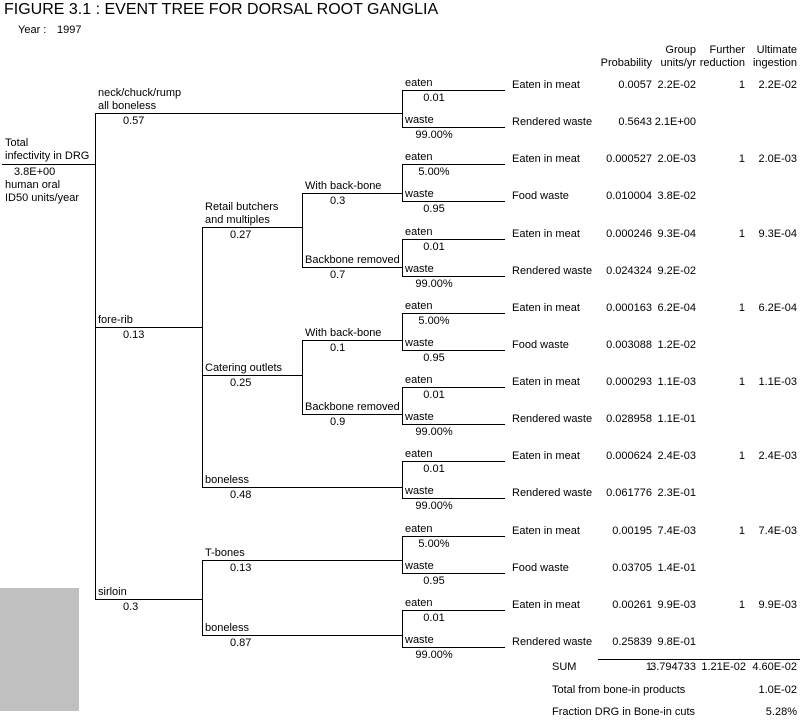  Describe the element at coordinates (434, 358) in the screenshot. I see `leaf-branch-fraction: 0.95` at that location.